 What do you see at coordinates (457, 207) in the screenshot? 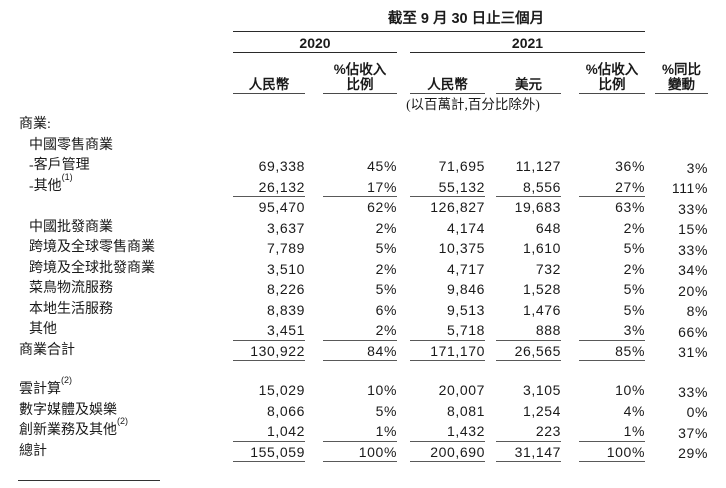
I see `cell-value: 126,827` at bounding box center [457, 207].